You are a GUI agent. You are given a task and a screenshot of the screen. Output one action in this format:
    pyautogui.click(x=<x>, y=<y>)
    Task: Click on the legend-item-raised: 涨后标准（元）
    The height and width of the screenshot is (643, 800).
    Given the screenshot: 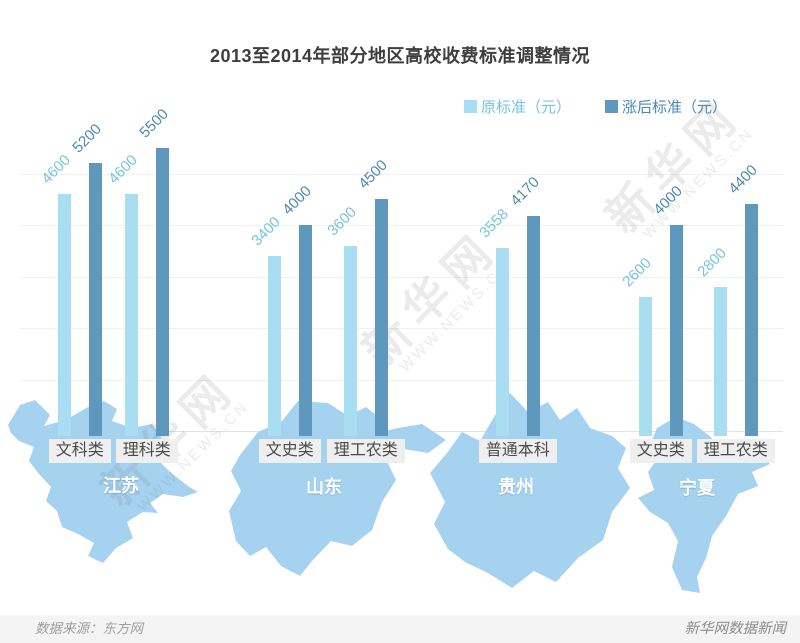 What is the action you would take?
    pyautogui.click(x=666, y=106)
    